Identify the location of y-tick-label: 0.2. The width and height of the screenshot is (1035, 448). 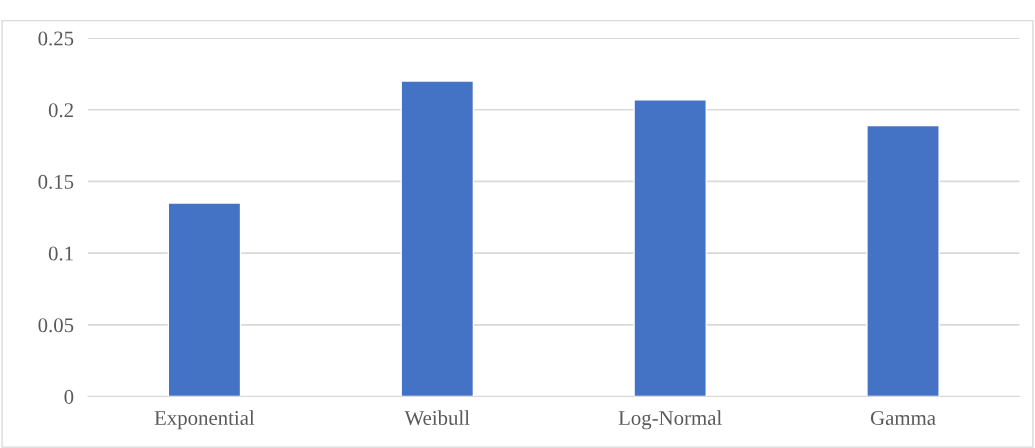
(60, 110).